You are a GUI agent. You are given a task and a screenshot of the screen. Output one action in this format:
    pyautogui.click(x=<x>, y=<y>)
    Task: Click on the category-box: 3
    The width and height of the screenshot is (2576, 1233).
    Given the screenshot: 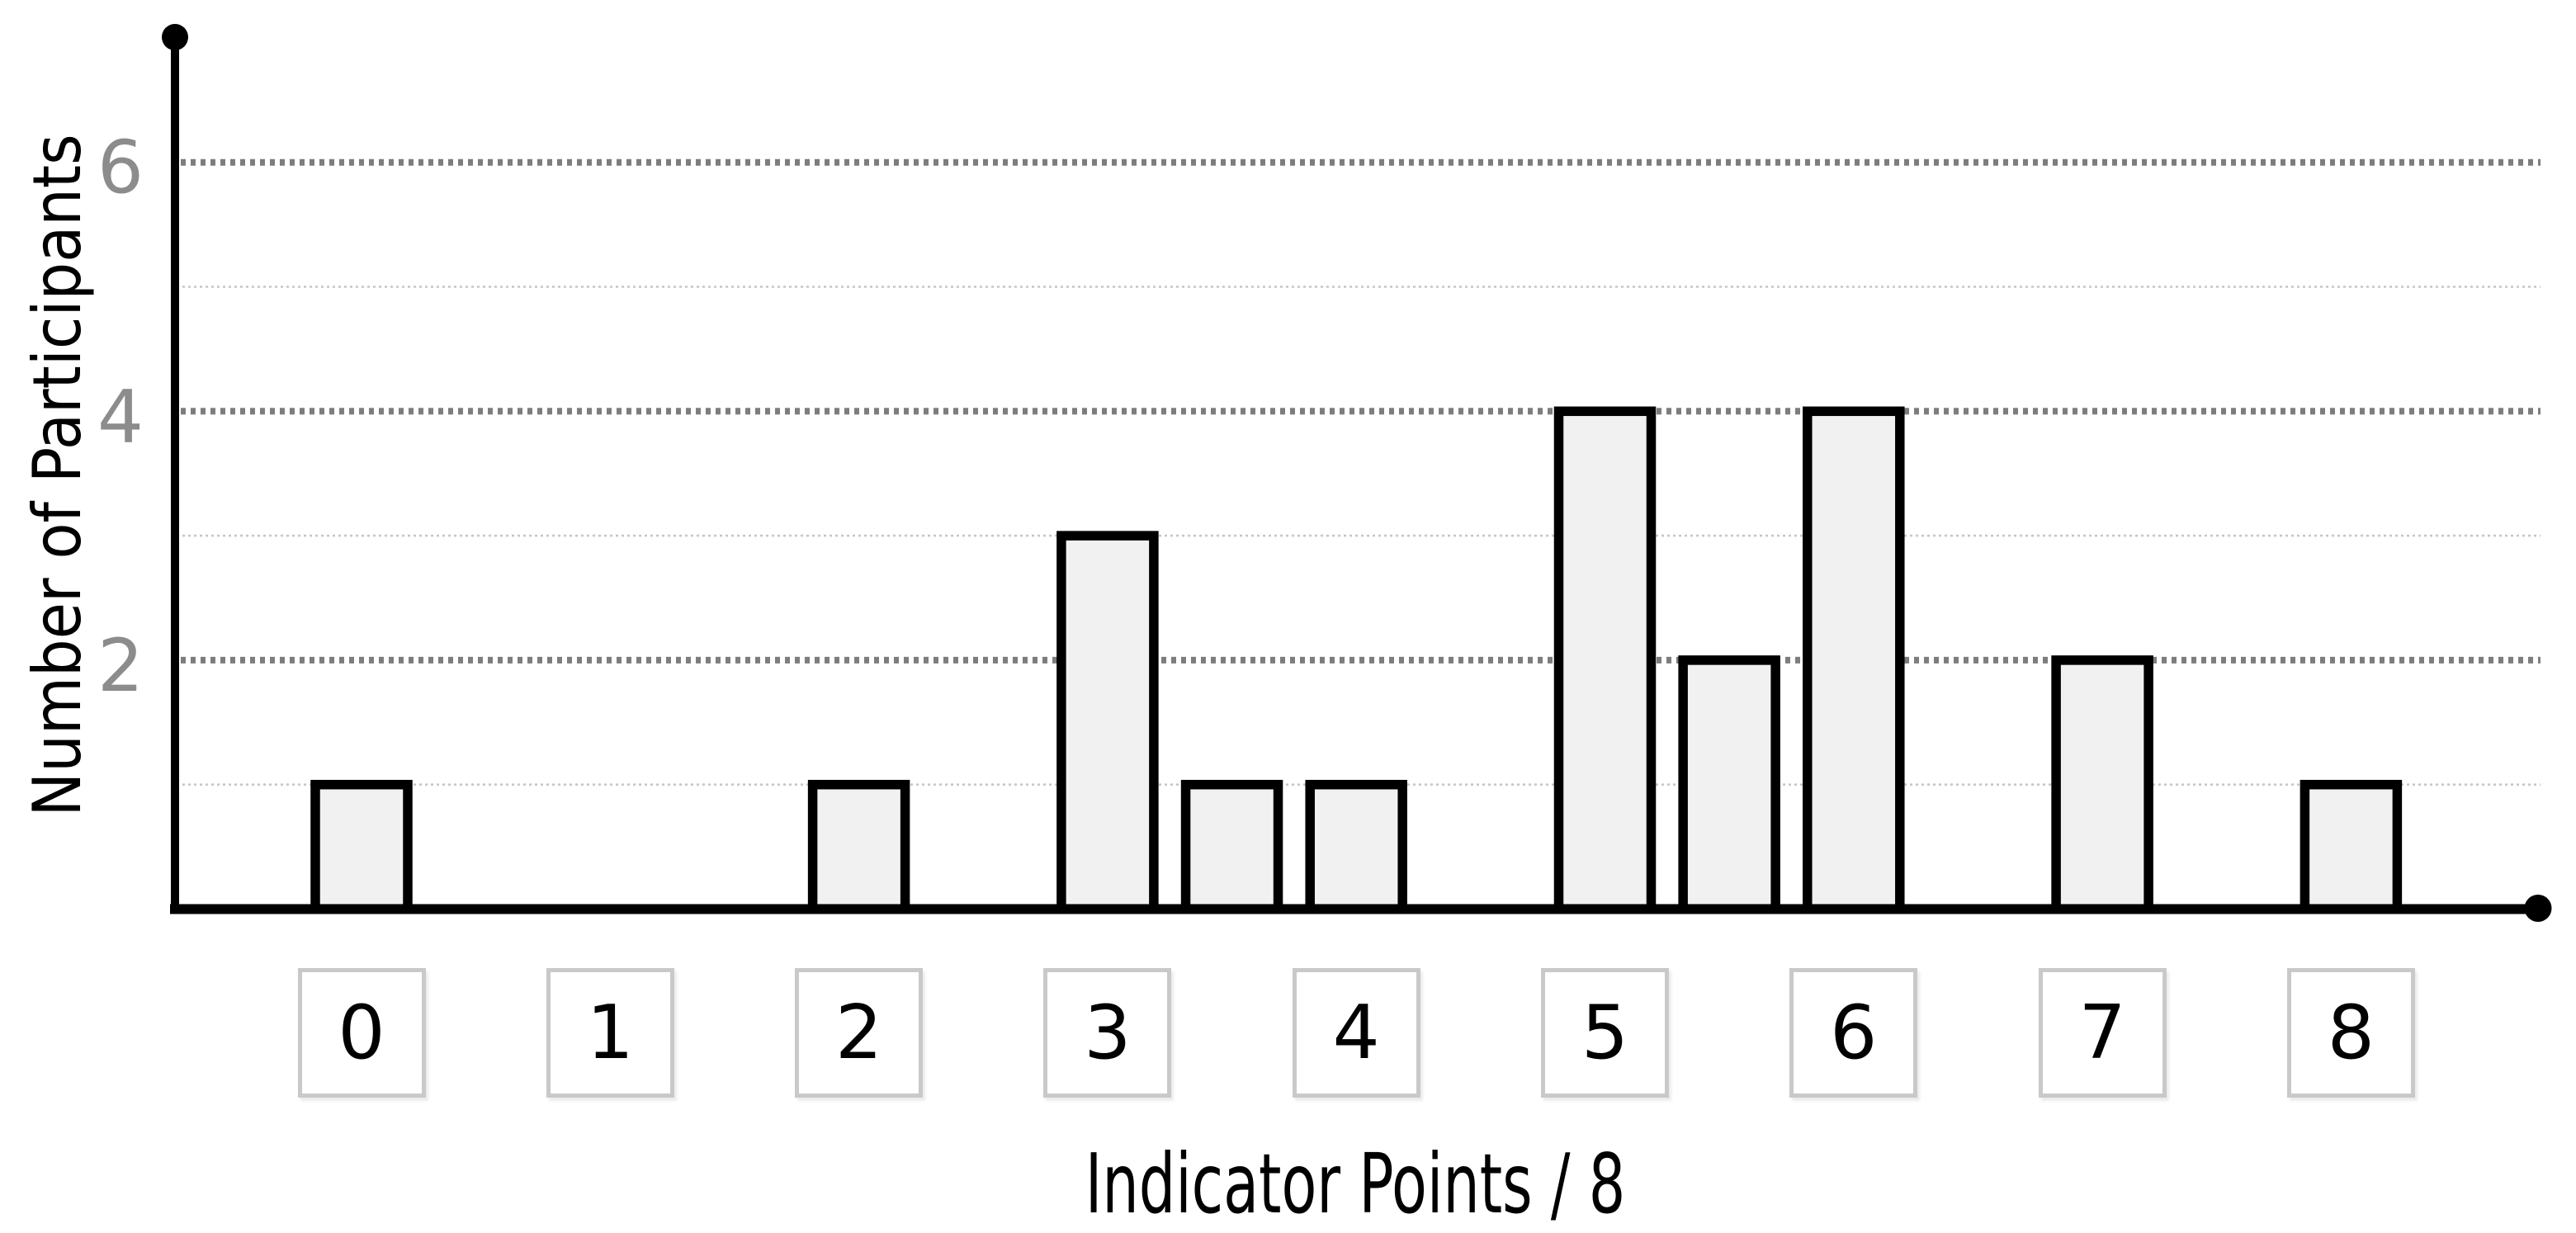 What is the action you would take?
    pyautogui.click(x=1107, y=1033)
    